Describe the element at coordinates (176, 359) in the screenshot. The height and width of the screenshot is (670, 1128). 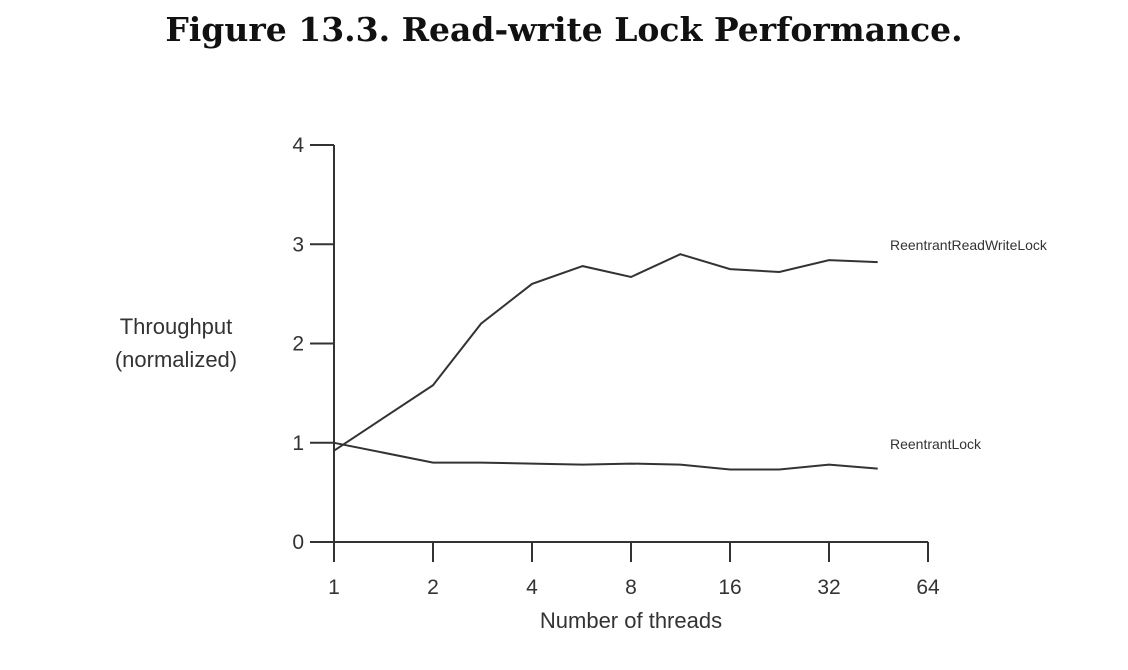
I see `y-axis-label: (normalized)` at that location.